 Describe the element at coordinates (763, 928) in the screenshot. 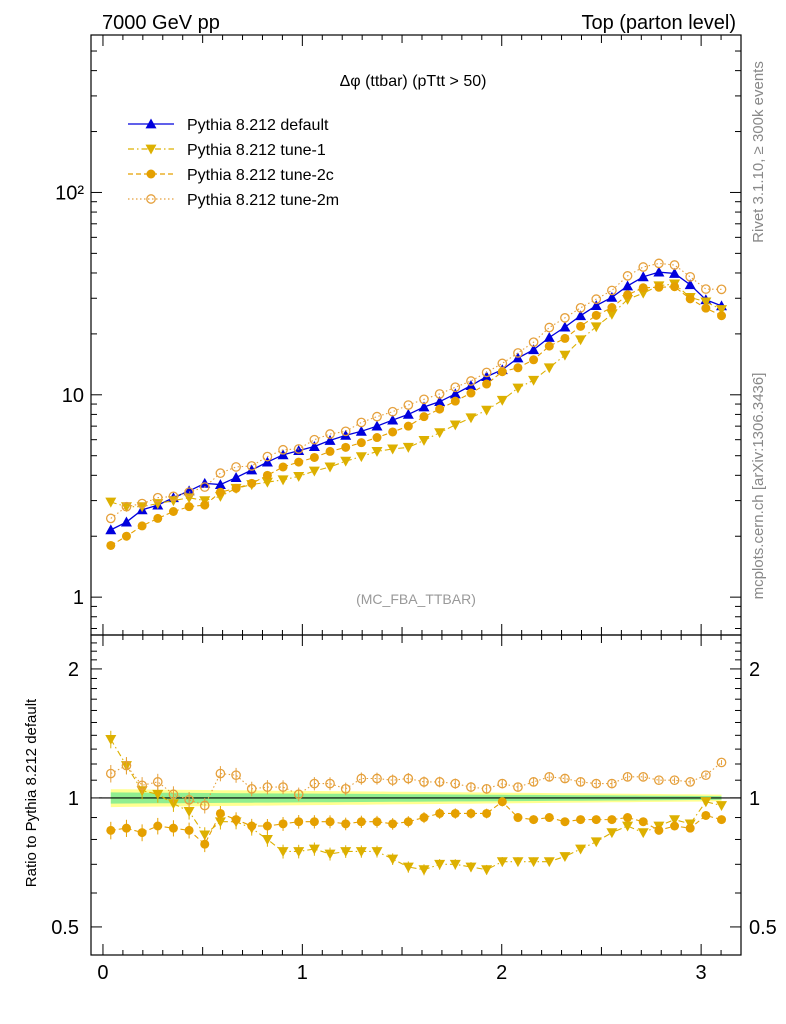

I see `ratio-y-tick-label-right: 0.5` at that location.